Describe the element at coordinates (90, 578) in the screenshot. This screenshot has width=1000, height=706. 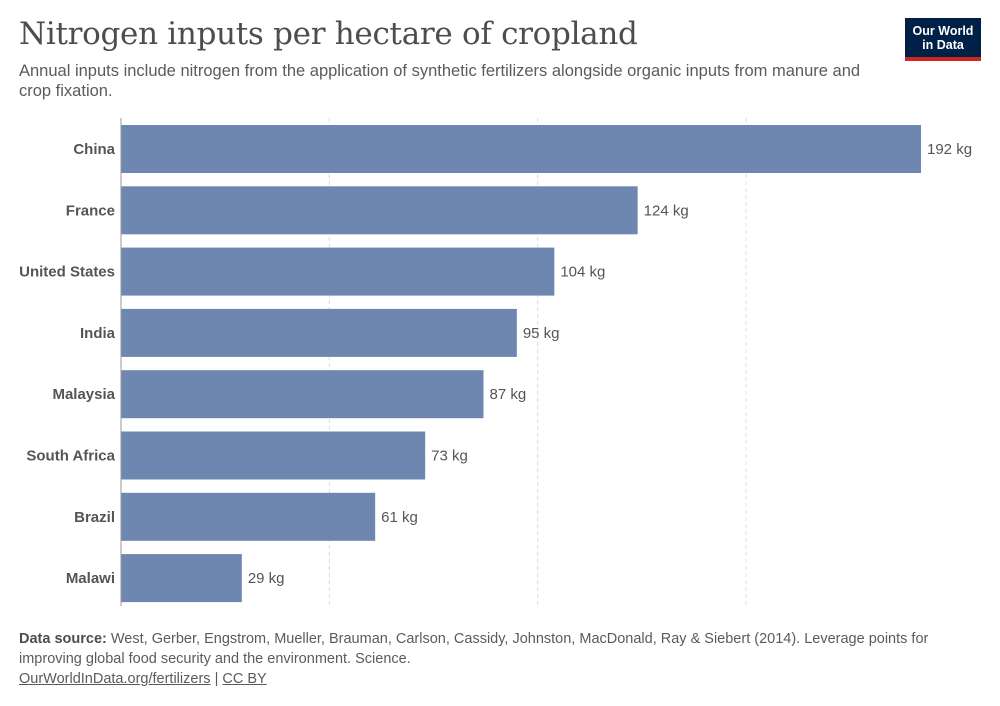
I see `category-label-malawi: Malawi` at that location.